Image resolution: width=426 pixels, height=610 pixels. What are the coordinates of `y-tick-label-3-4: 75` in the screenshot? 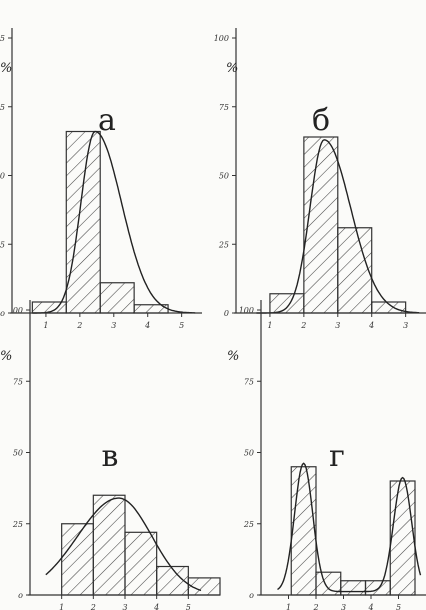 It's located at (18, 381).